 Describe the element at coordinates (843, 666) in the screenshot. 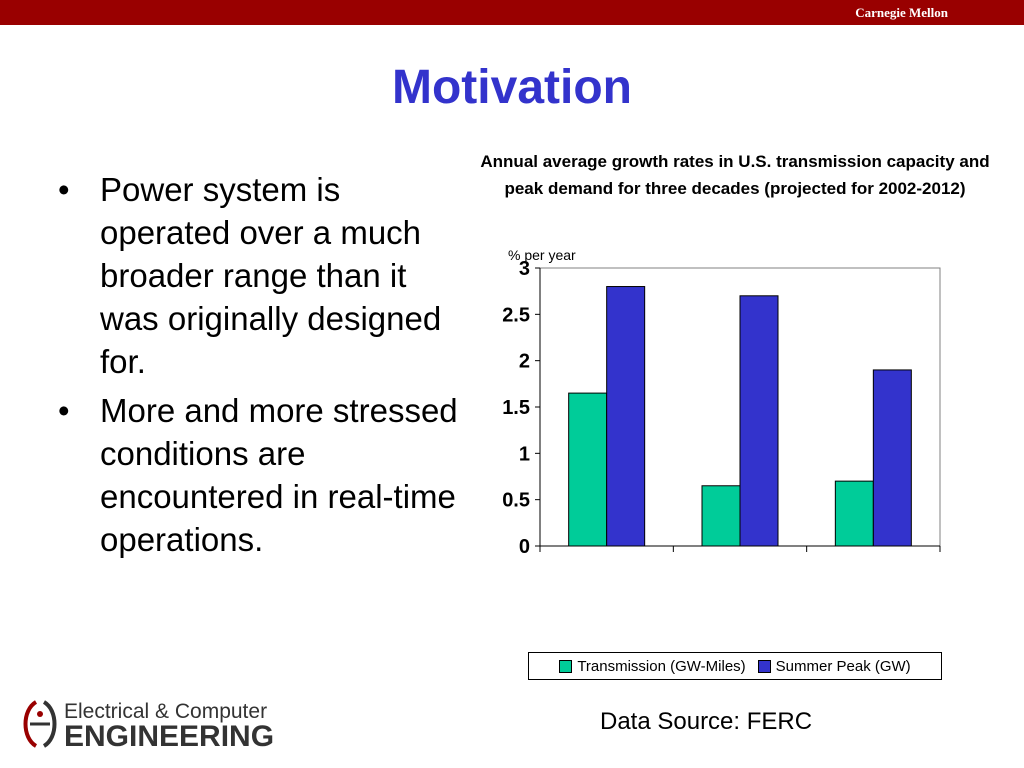

I see `legend-label: Summer Peak (GW)` at that location.